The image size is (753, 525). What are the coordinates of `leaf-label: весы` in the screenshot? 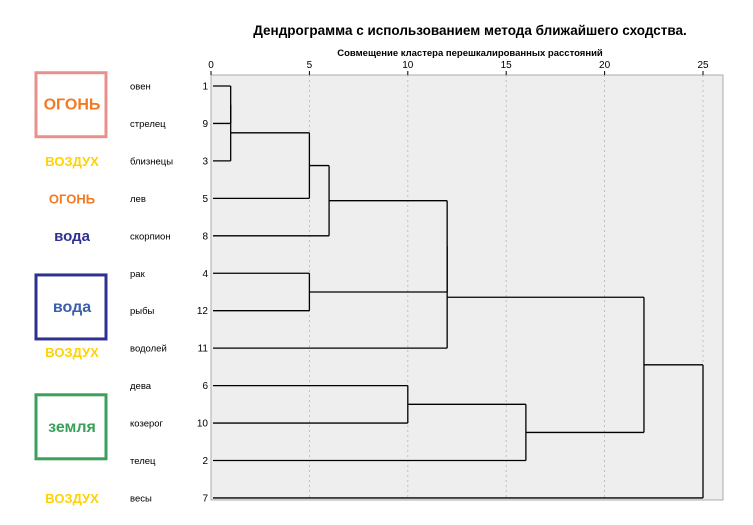 It's located at (141, 498).